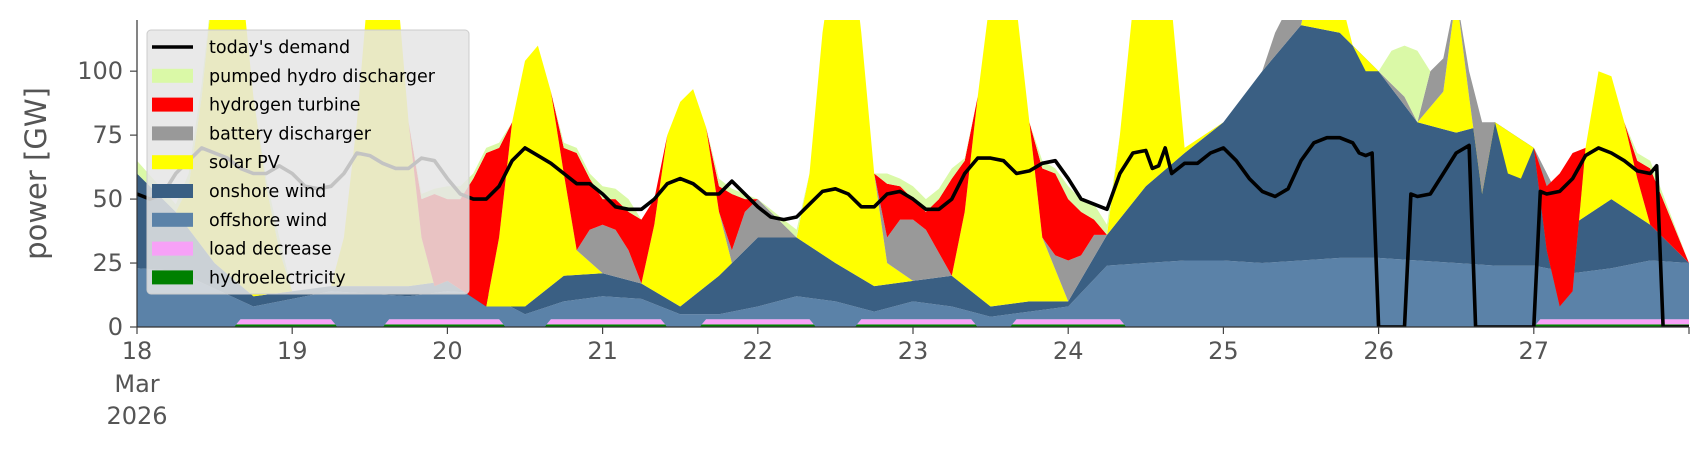  I want to click on area-offshore-wind, so click(913, 292).